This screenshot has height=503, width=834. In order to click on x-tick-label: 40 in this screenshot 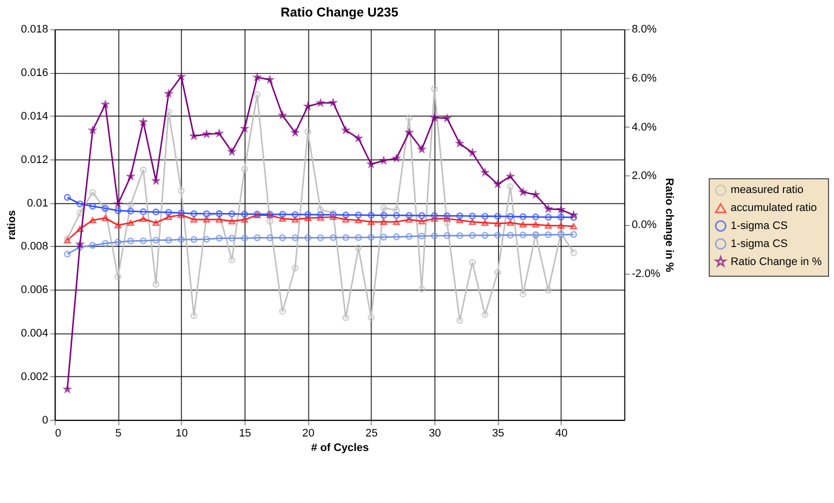, I will do `click(561, 433)`.